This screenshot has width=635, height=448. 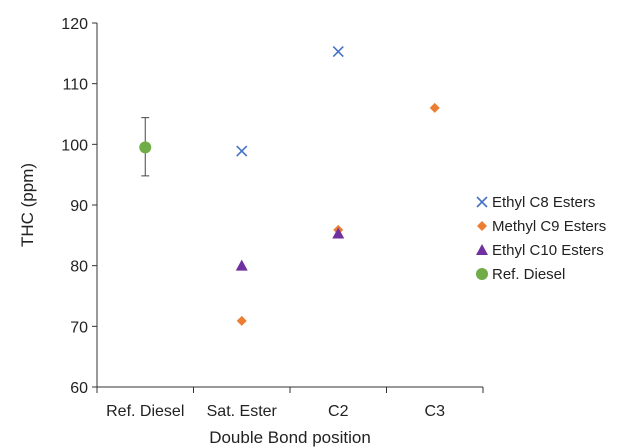 What do you see at coordinates (482, 249) in the screenshot?
I see `legend-marker-ethyl-c10-esters` at bounding box center [482, 249].